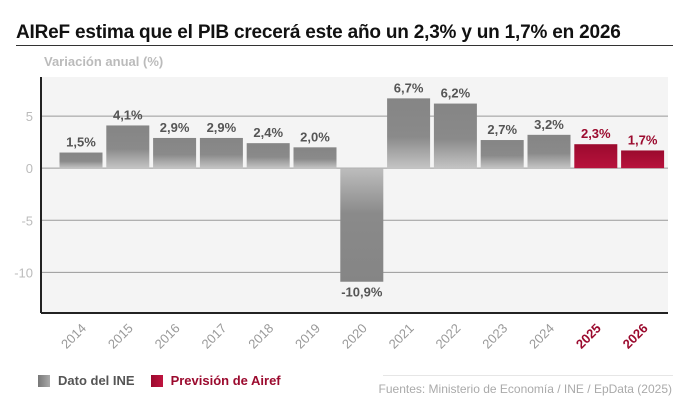 Image resolution: width=690 pixels, height=410 pixels. Describe the element at coordinates (96, 380) in the screenshot. I see `legend-label-ine: Dato del INE` at that location.